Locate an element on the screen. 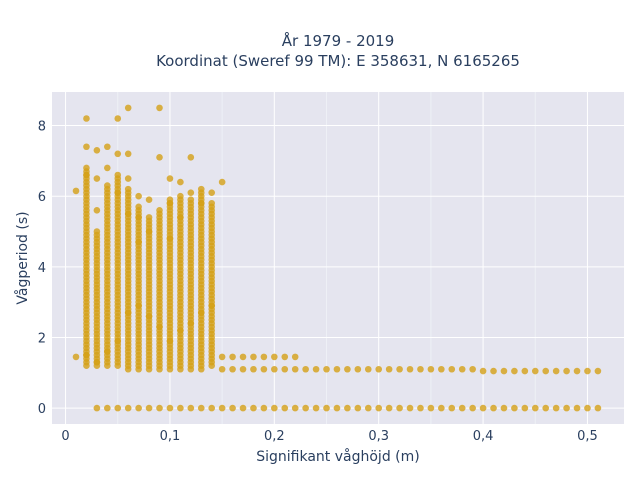 This screenshot has width=640, height=480. x-axis-title: Signifikant våghöjd (m) is located at coordinates (337, 456).